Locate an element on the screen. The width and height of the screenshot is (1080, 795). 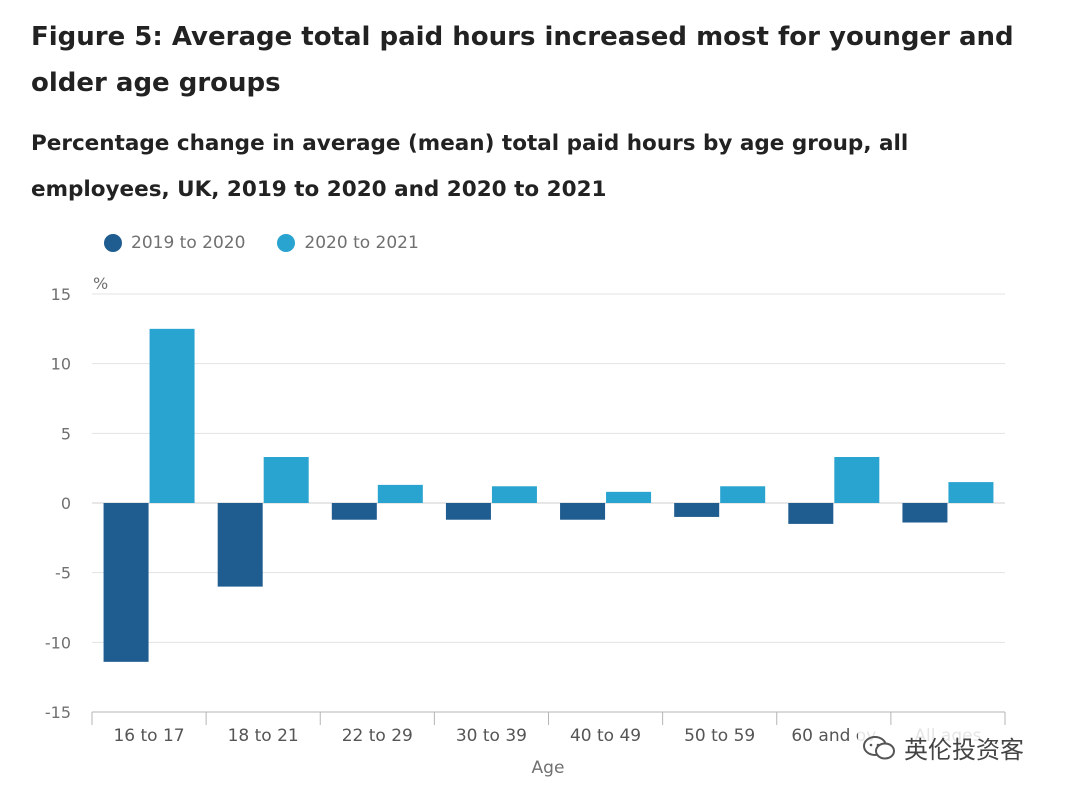
y-tick-label: 5 is located at coordinates (66, 433).